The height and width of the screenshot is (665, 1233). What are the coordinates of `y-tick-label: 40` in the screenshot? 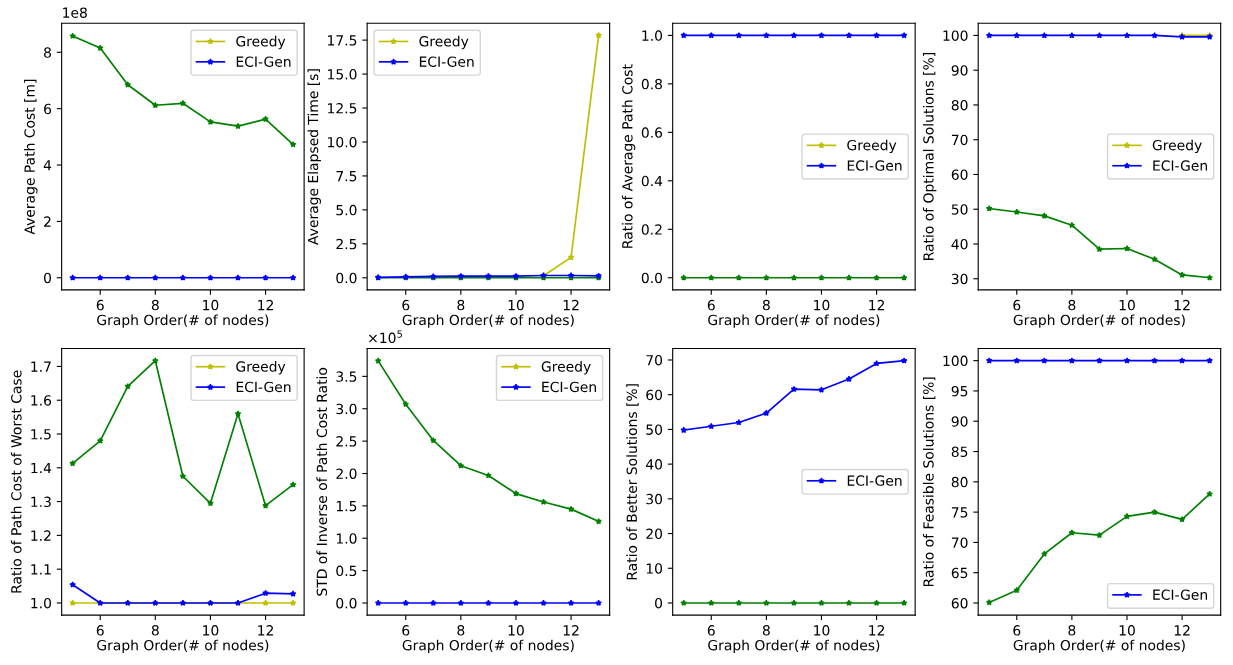 It's located at (654, 464).